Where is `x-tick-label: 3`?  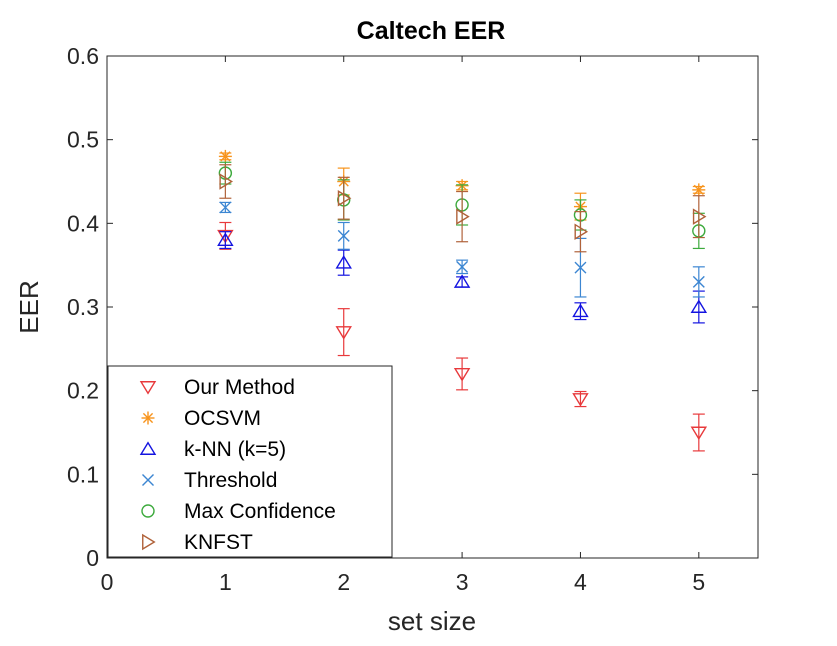 x-tick-label: 3 is located at coordinates (462, 582).